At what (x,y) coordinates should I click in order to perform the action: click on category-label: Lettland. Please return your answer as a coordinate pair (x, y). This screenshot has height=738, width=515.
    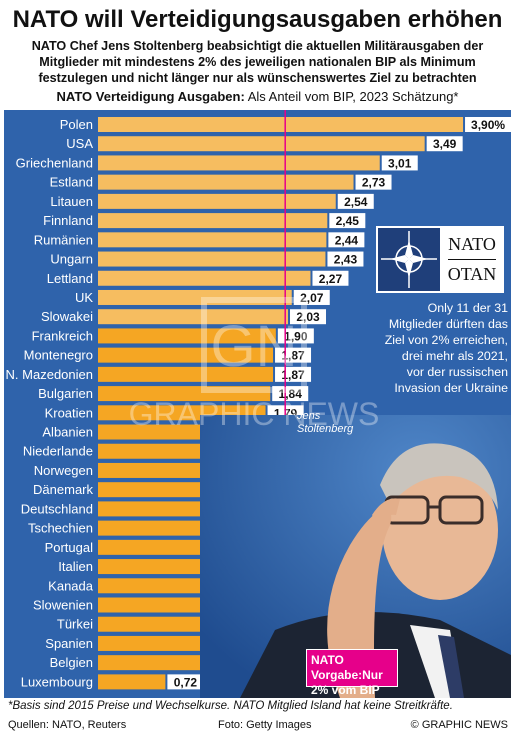
    Looking at the image, I should click on (70, 278).